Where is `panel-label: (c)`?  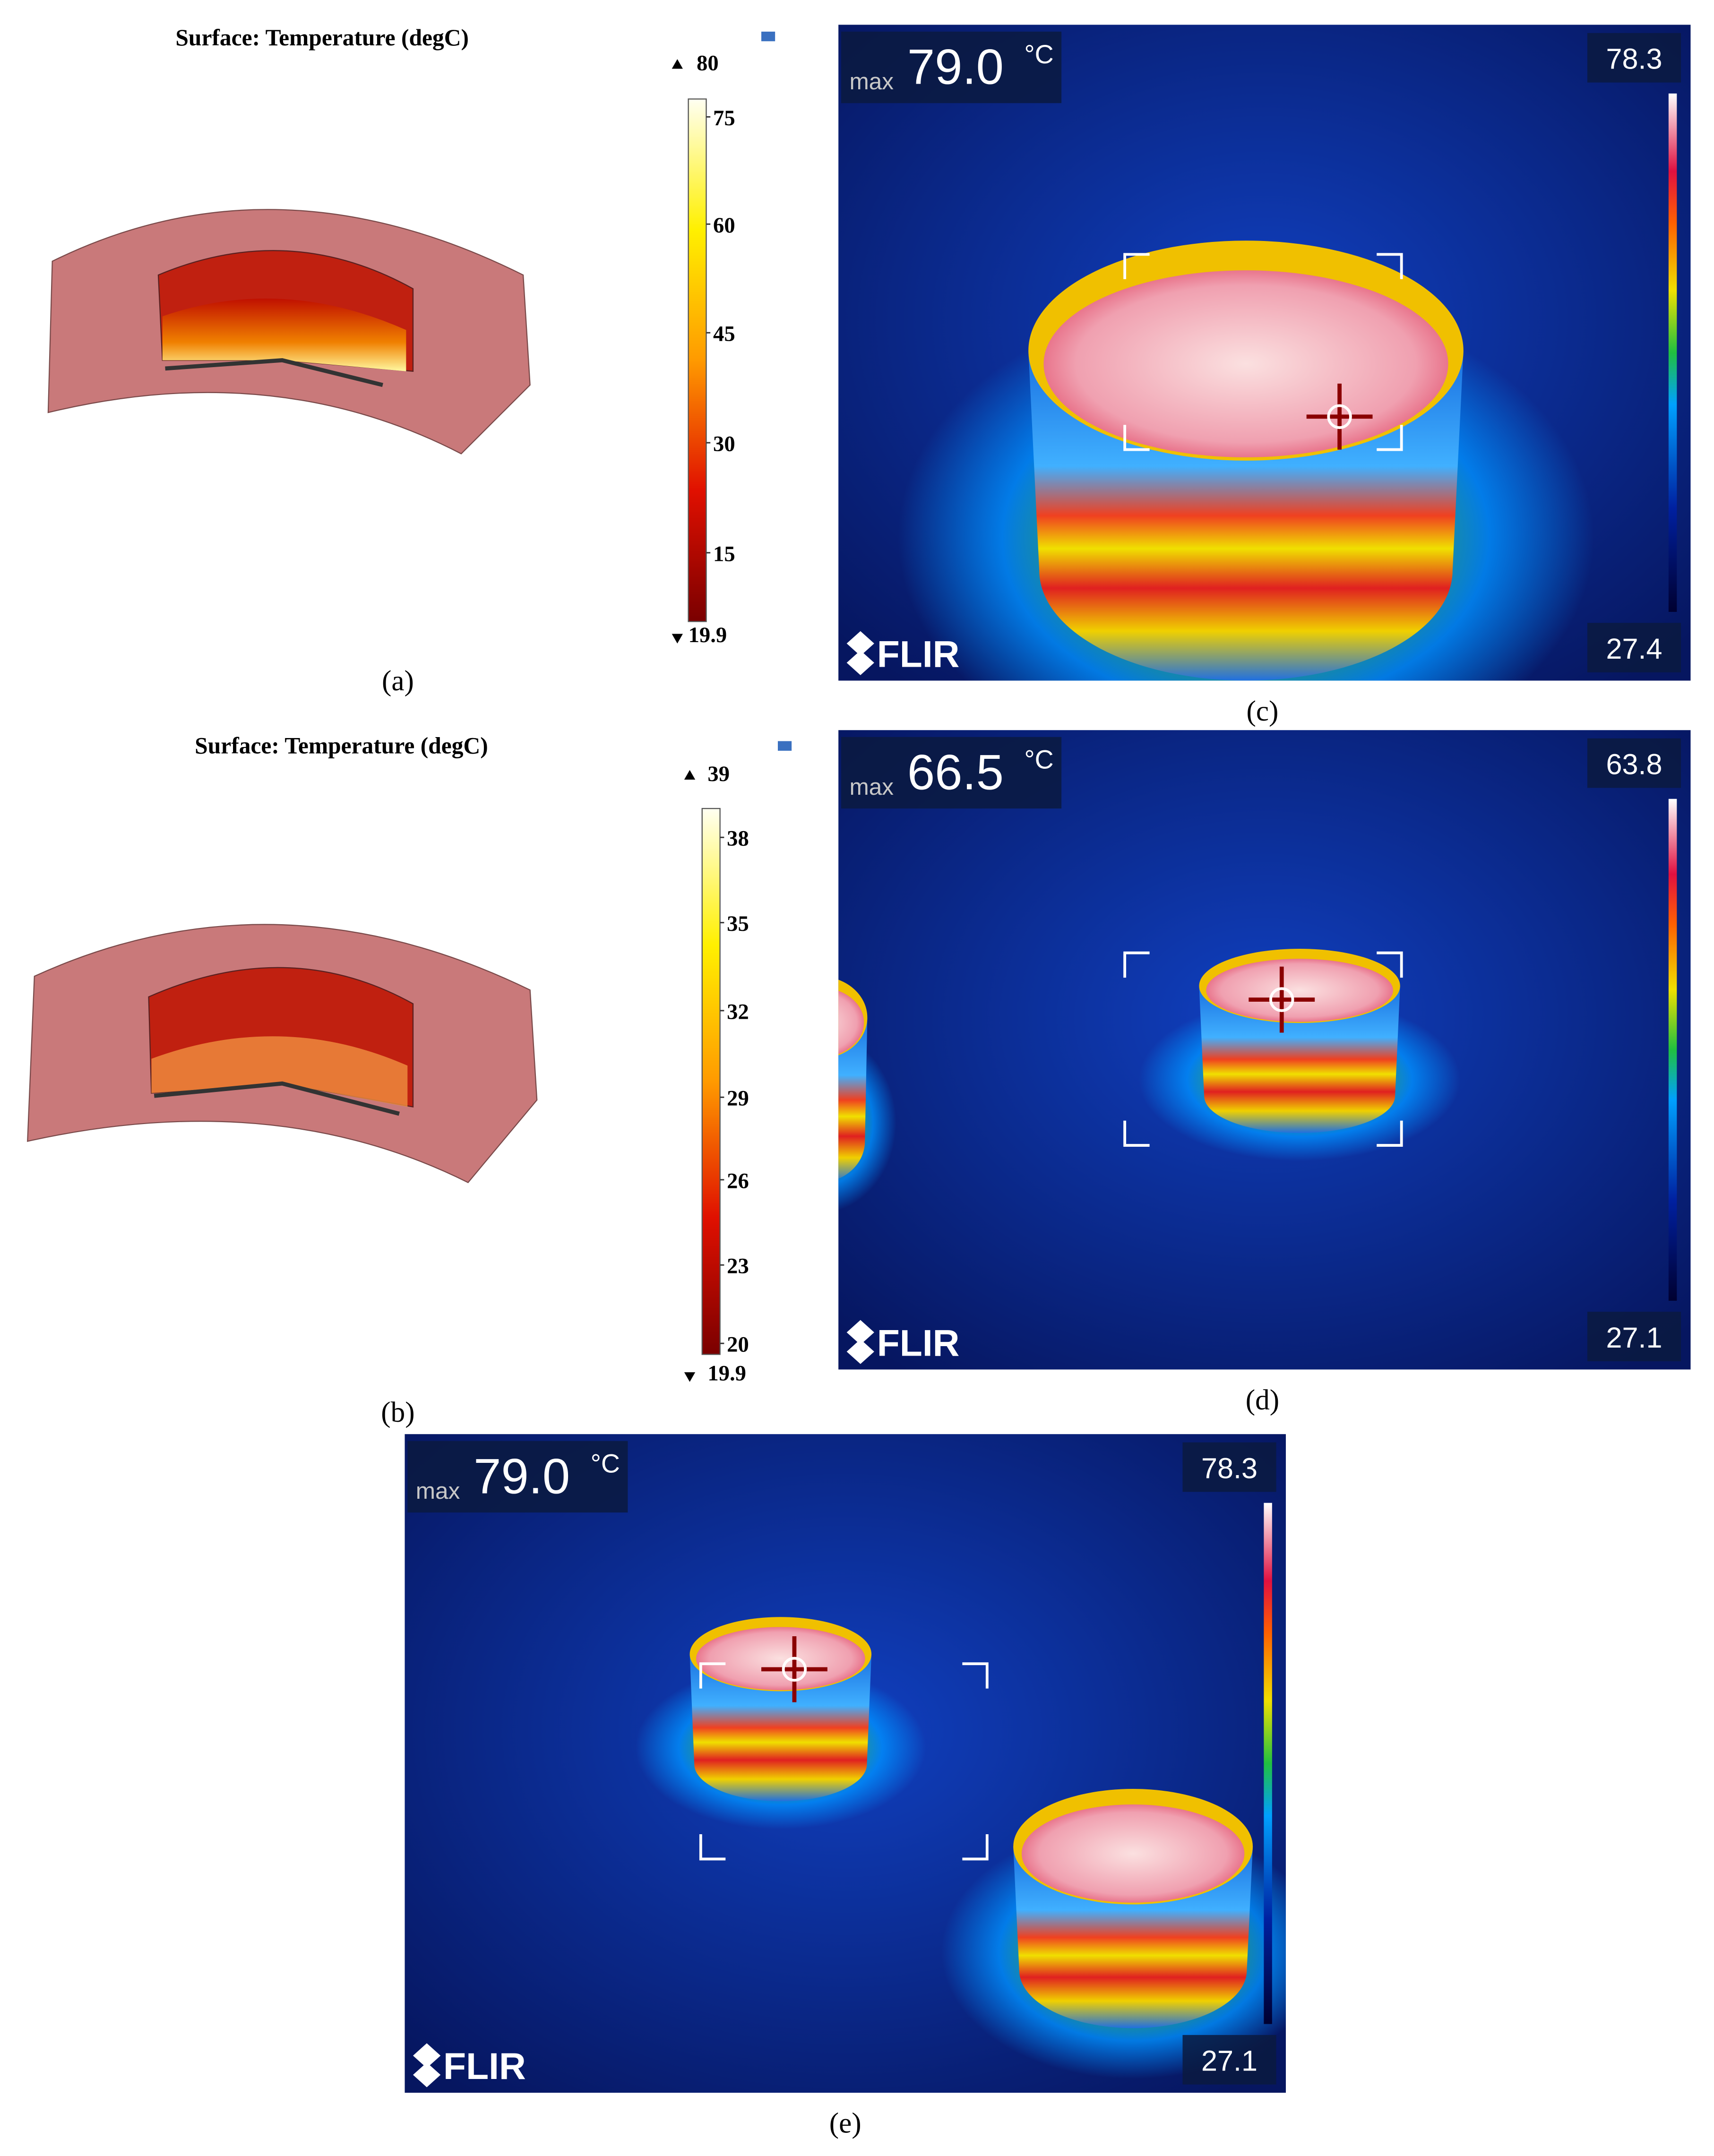
panel-label: (c) is located at coordinates (1263, 711).